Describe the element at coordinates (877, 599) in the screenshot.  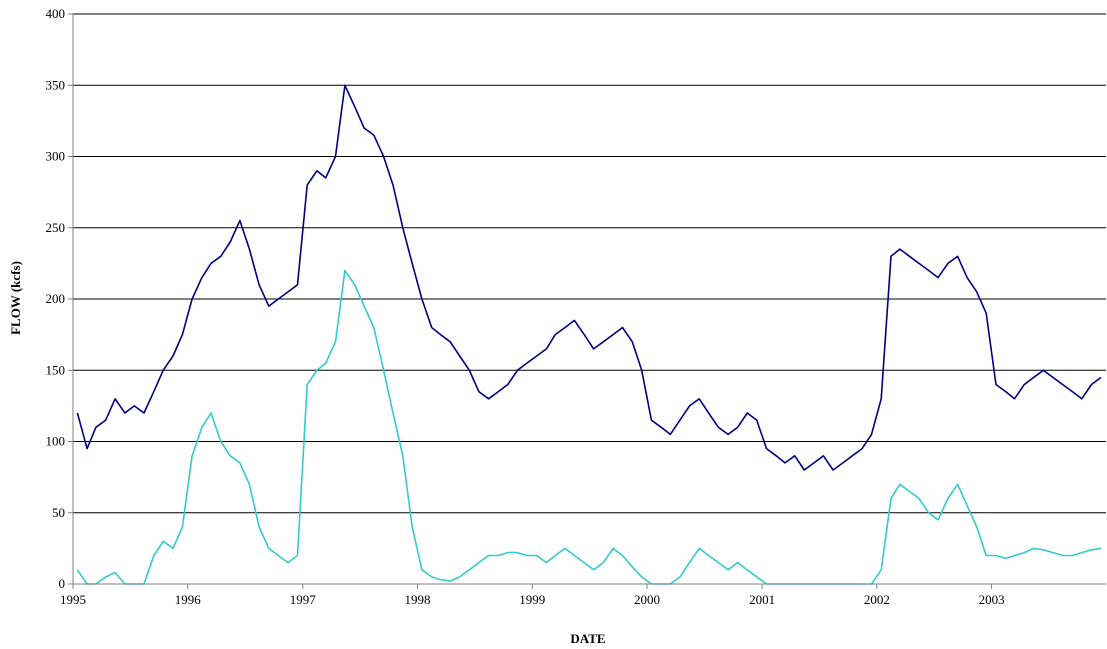
I see `x-tick-label: 2002` at that location.